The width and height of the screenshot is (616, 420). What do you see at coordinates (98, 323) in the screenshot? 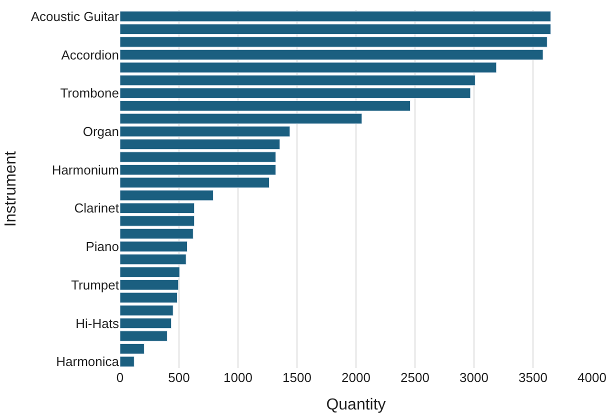
I see `y-tick-label: Hi-Hats` at bounding box center [98, 323].